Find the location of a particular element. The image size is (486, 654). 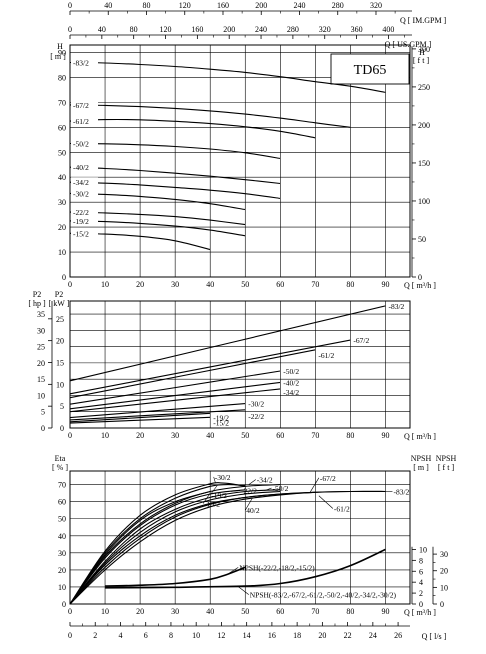

power-curve-label: -22/2 is located at coordinates (256, 416).